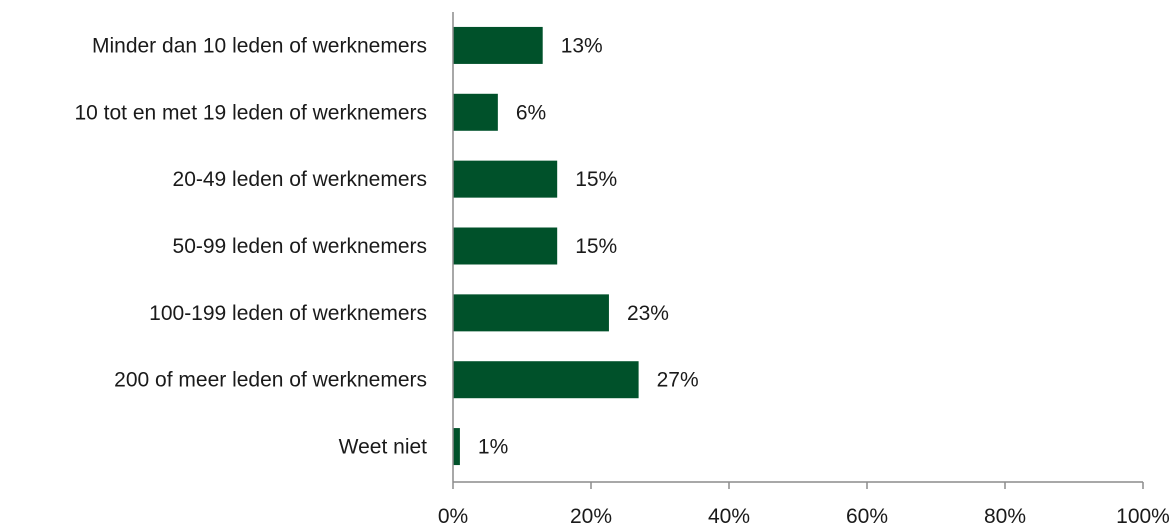 This screenshot has width=1176, height=528. Describe the element at coordinates (493, 447) in the screenshot. I see `value-label: 1%` at that location.